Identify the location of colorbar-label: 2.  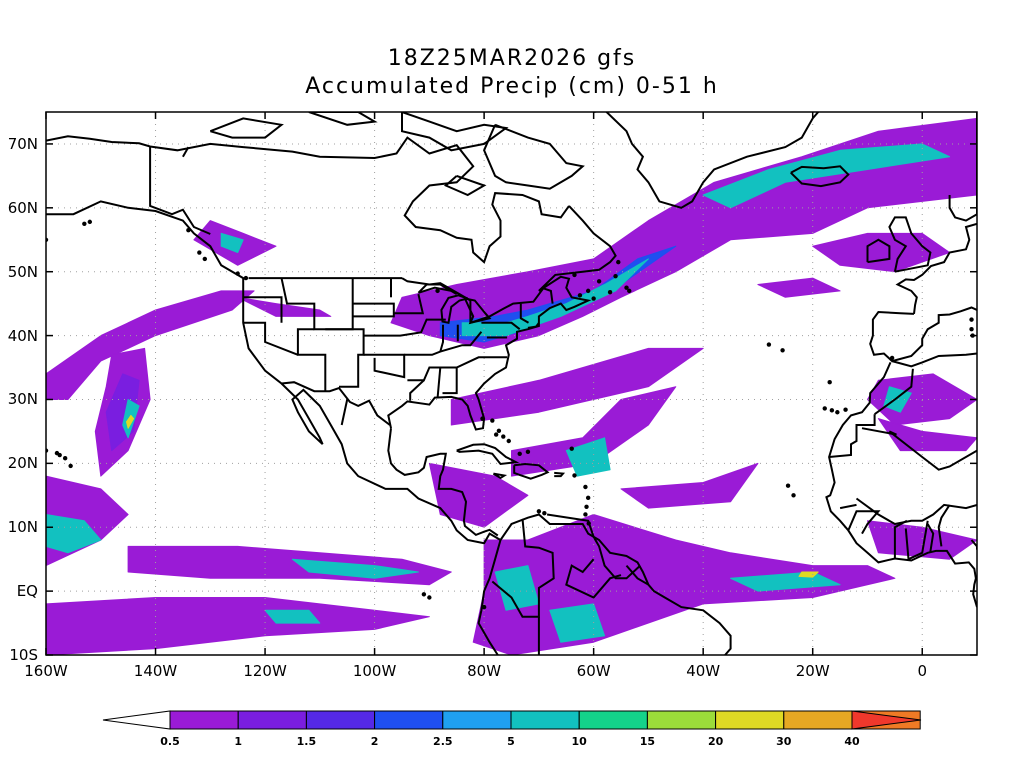
(374, 741).